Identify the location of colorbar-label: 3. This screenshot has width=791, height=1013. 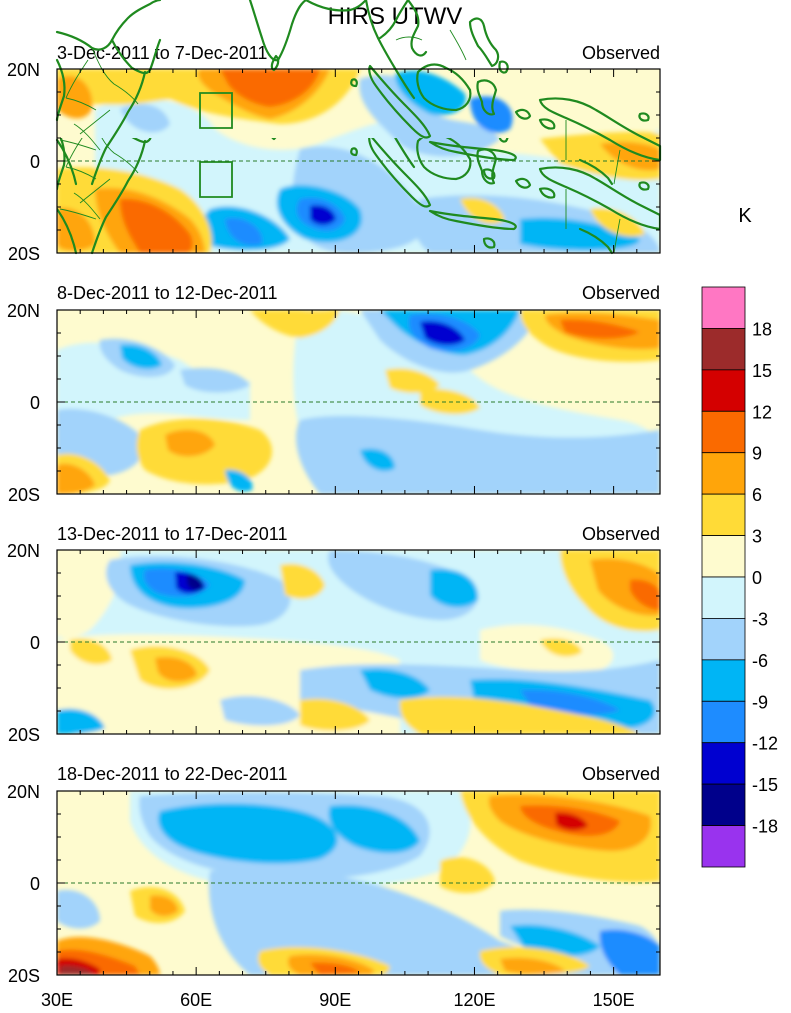
(757, 537).